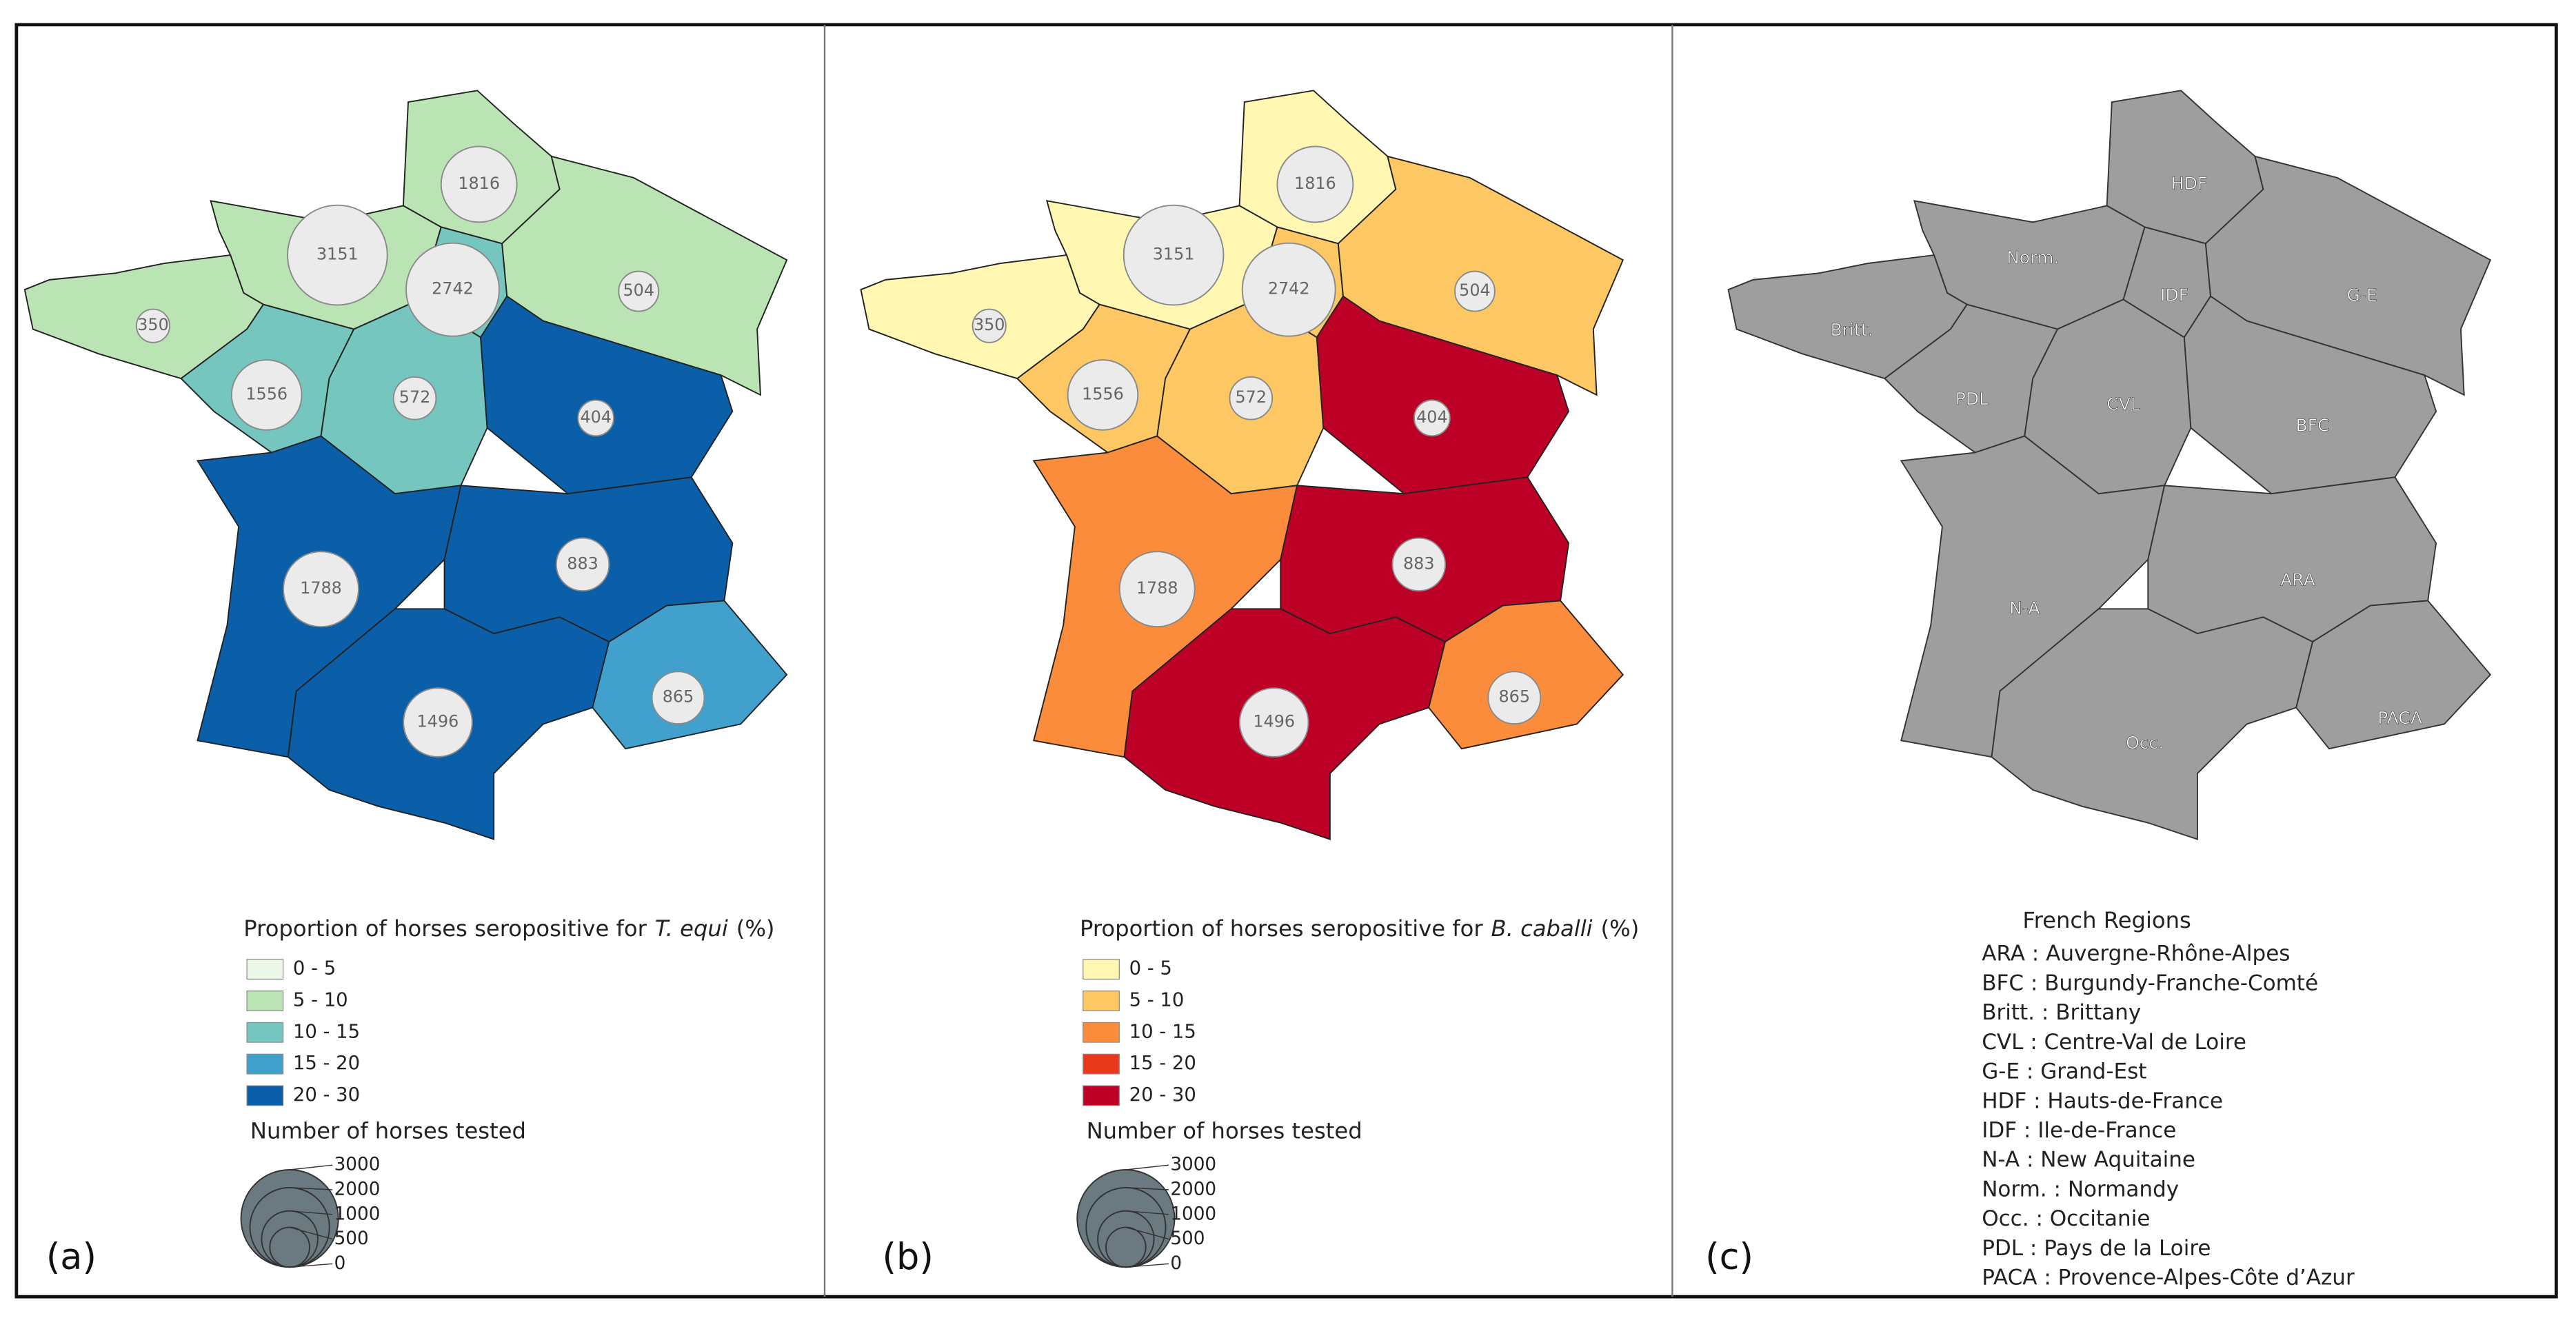  What do you see at coordinates (2061, 1012) in the screenshot?
I see `legend-entry: Britt. : Brittany` at bounding box center [2061, 1012].